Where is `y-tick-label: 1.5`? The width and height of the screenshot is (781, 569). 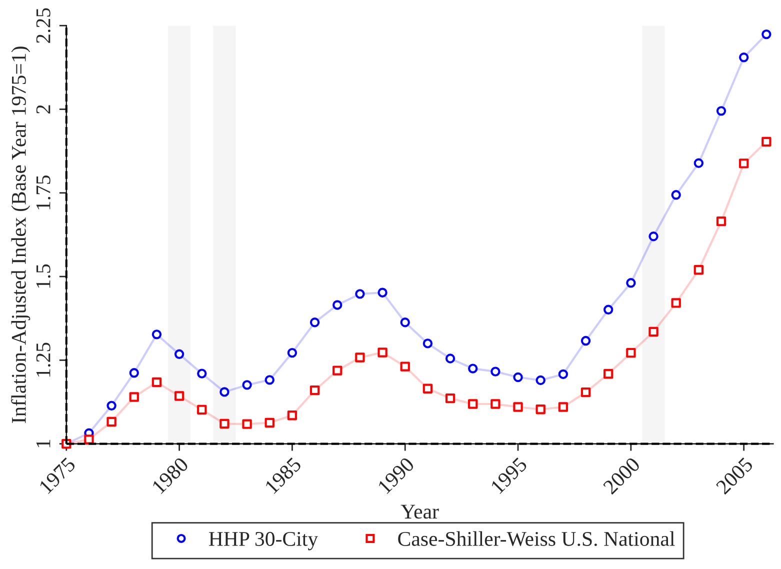 y-tick-label: 1.5 is located at coordinates (43, 276).